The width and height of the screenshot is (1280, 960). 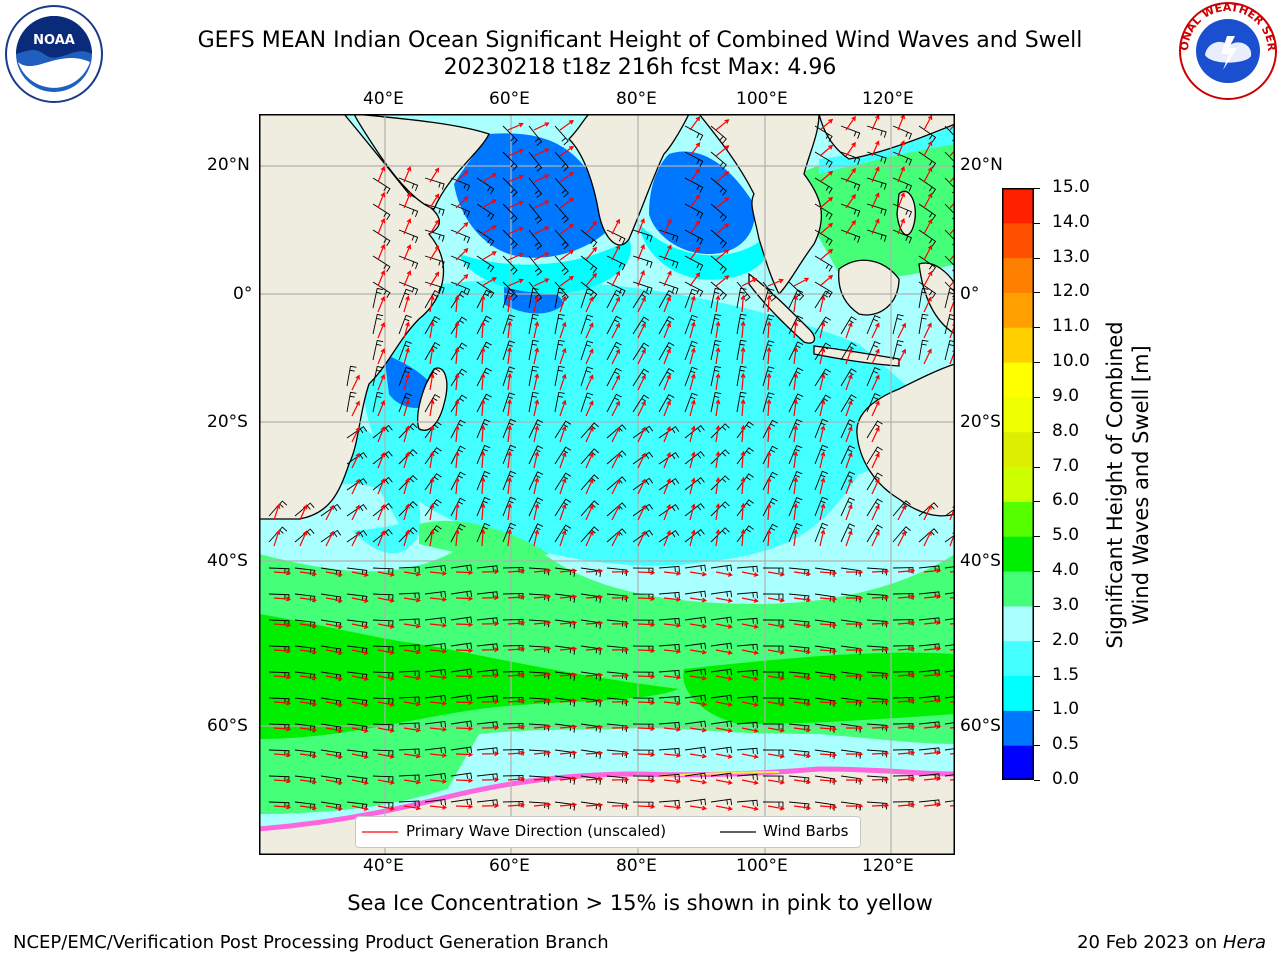 I want to click on lat-label-left: 40°S, so click(x=227, y=561).